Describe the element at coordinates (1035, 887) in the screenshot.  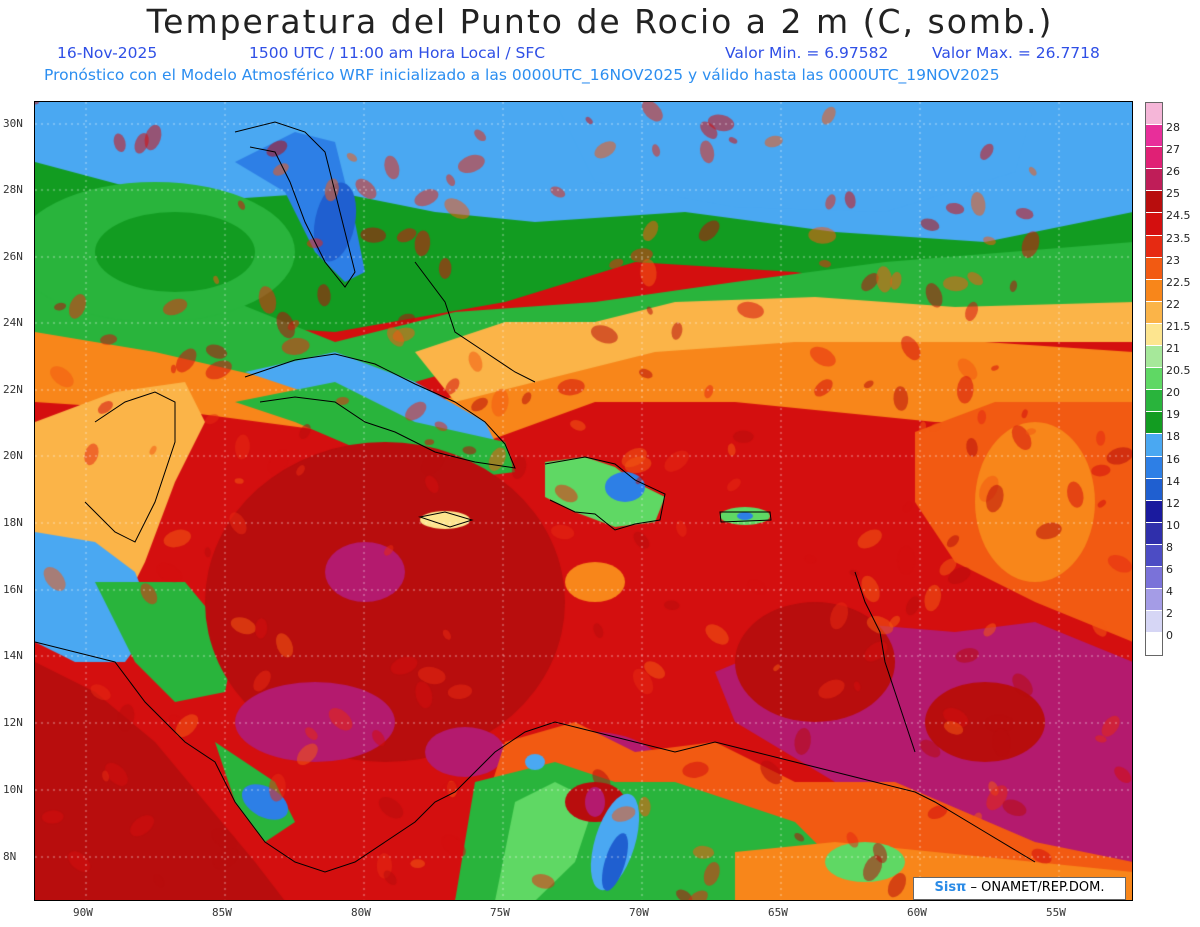
I see `credit-text: – ONAMET/REP.DOM.` at that location.